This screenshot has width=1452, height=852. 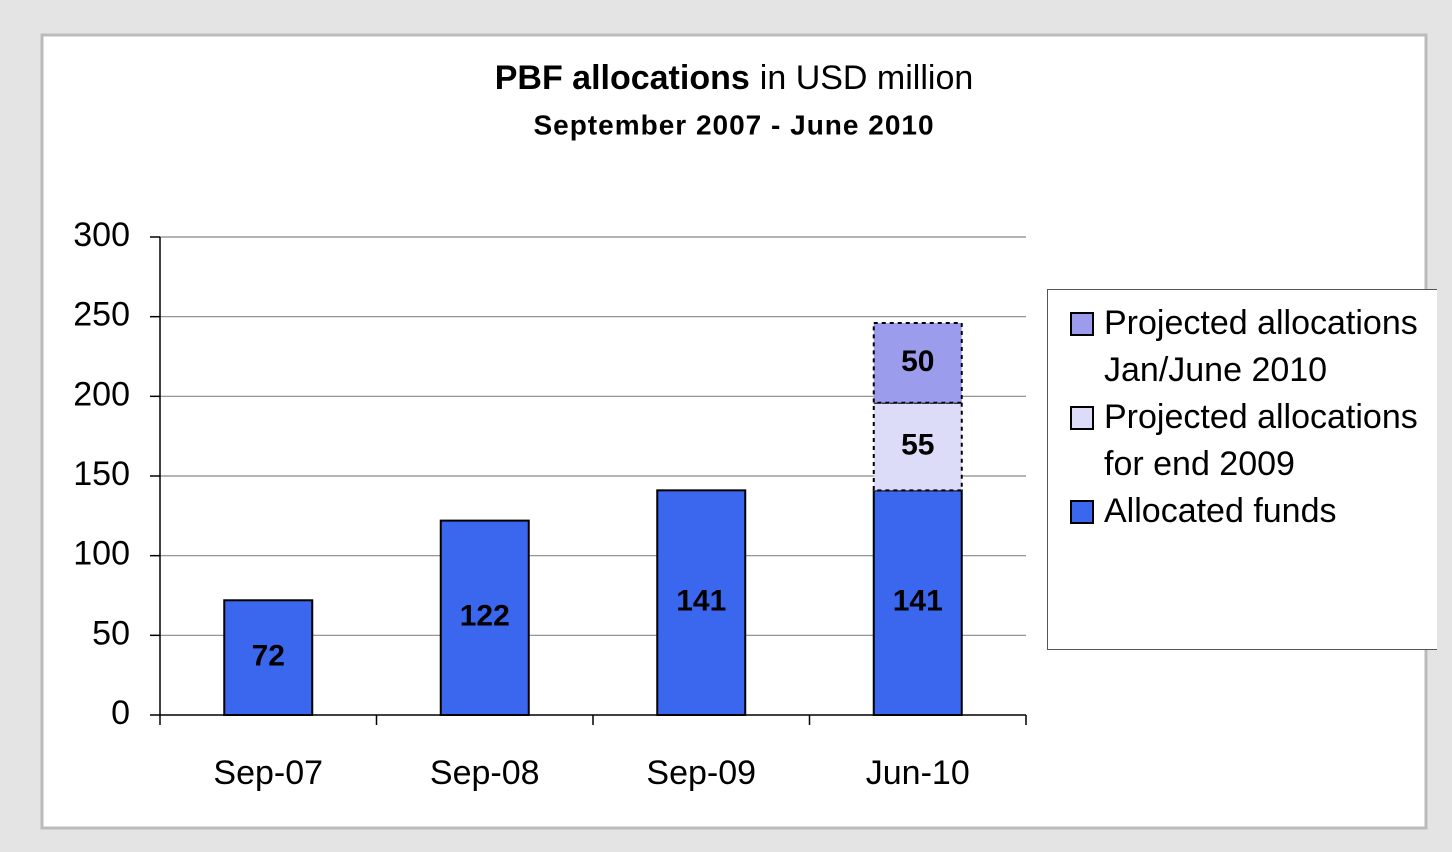 What do you see at coordinates (701, 773) in the screenshot?
I see `x-tick-label: Sep-09` at bounding box center [701, 773].